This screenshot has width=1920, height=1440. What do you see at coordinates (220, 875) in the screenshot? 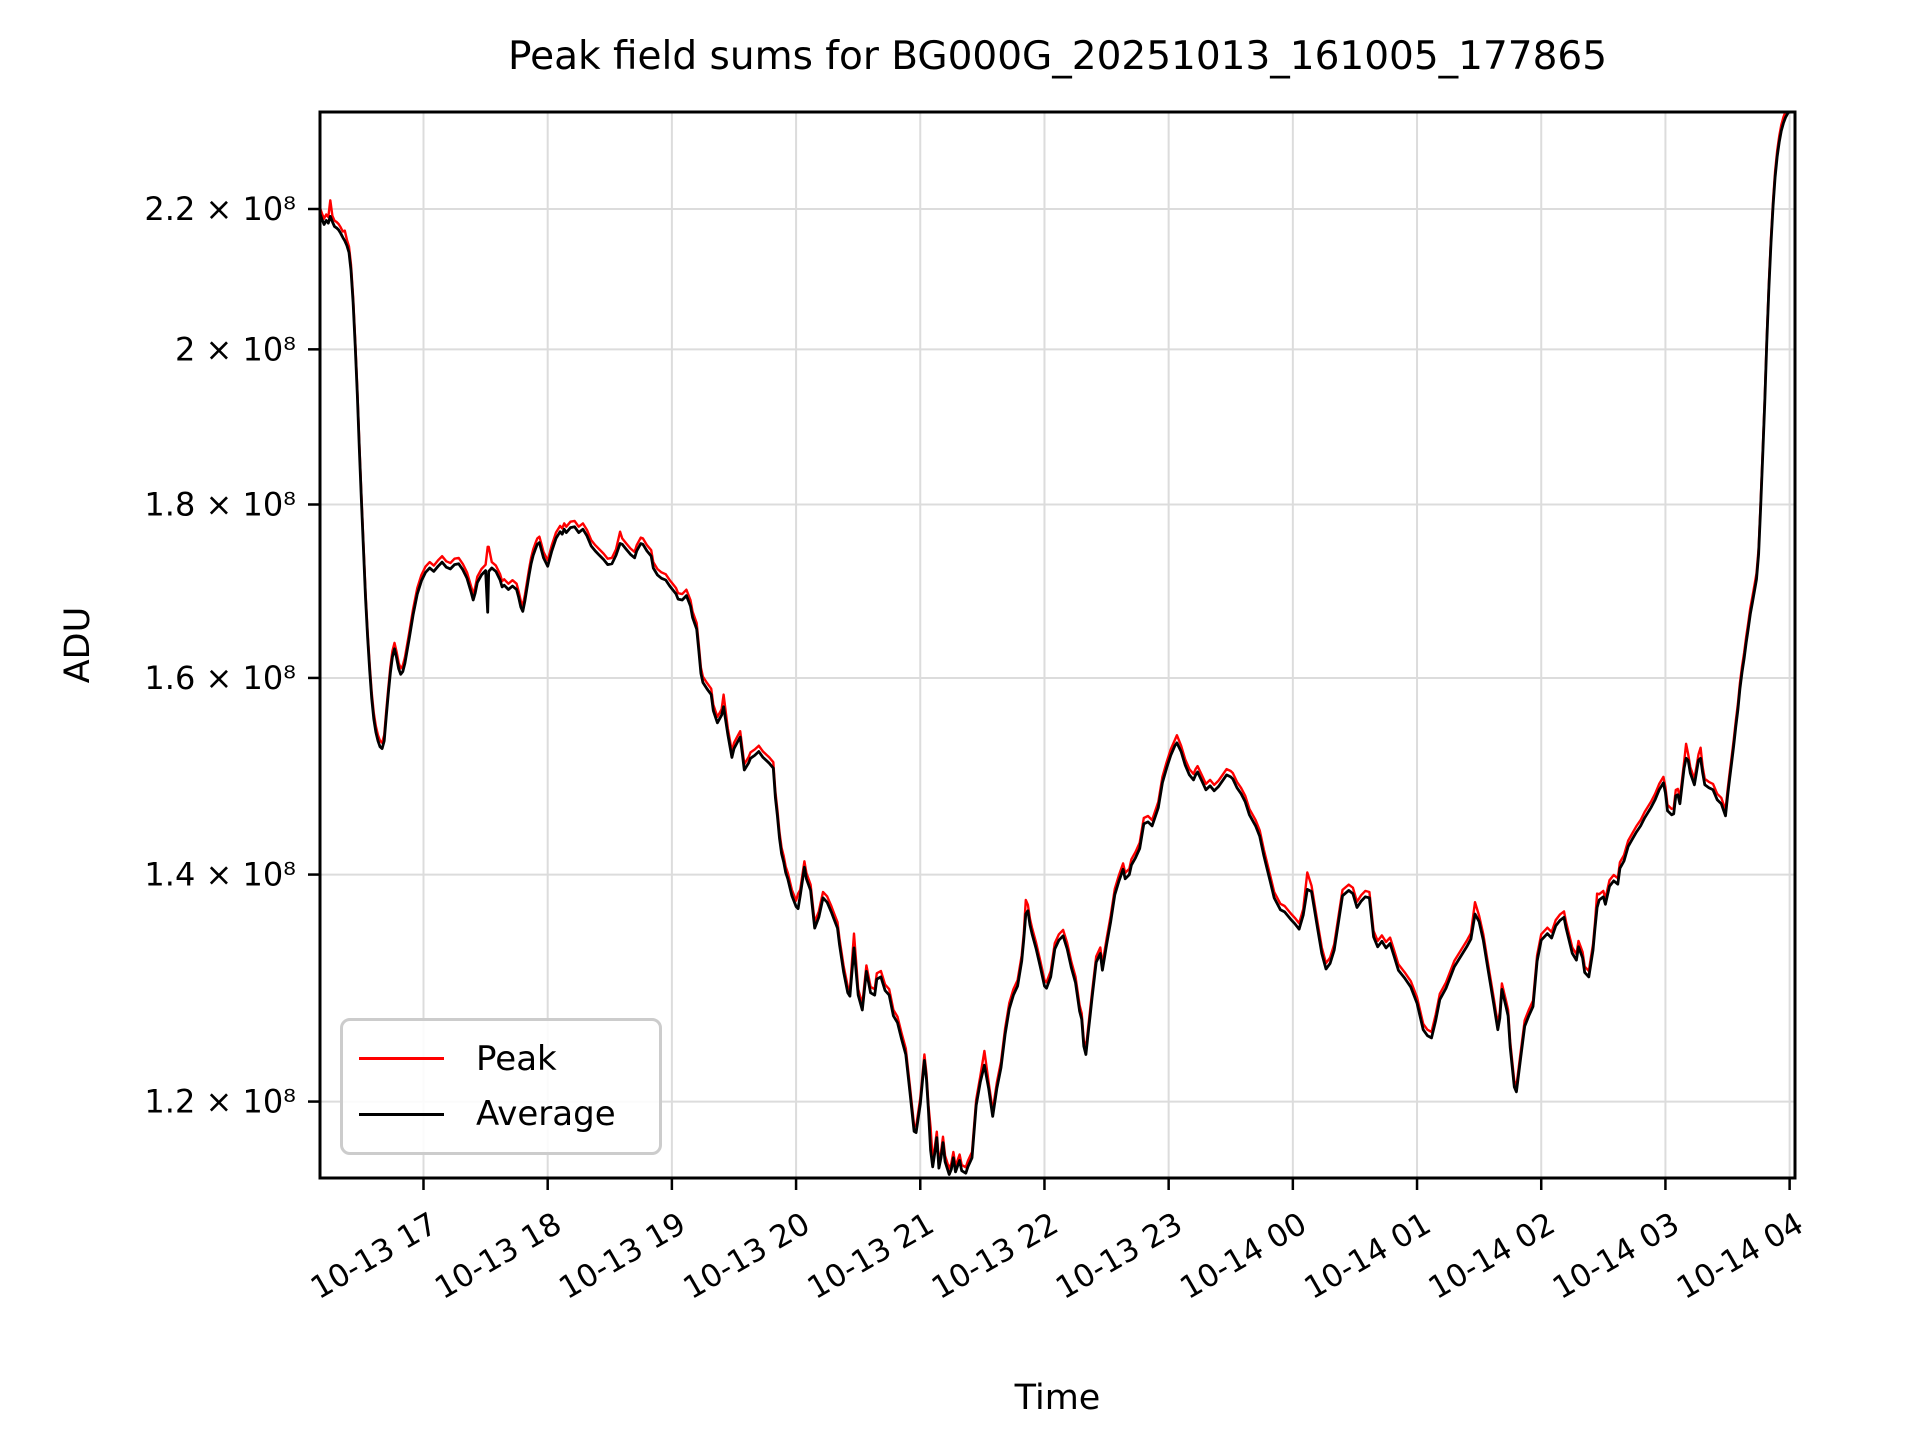
I see `y-tick-label: 1.4 × 10⁸` at bounding box center [220, 875].